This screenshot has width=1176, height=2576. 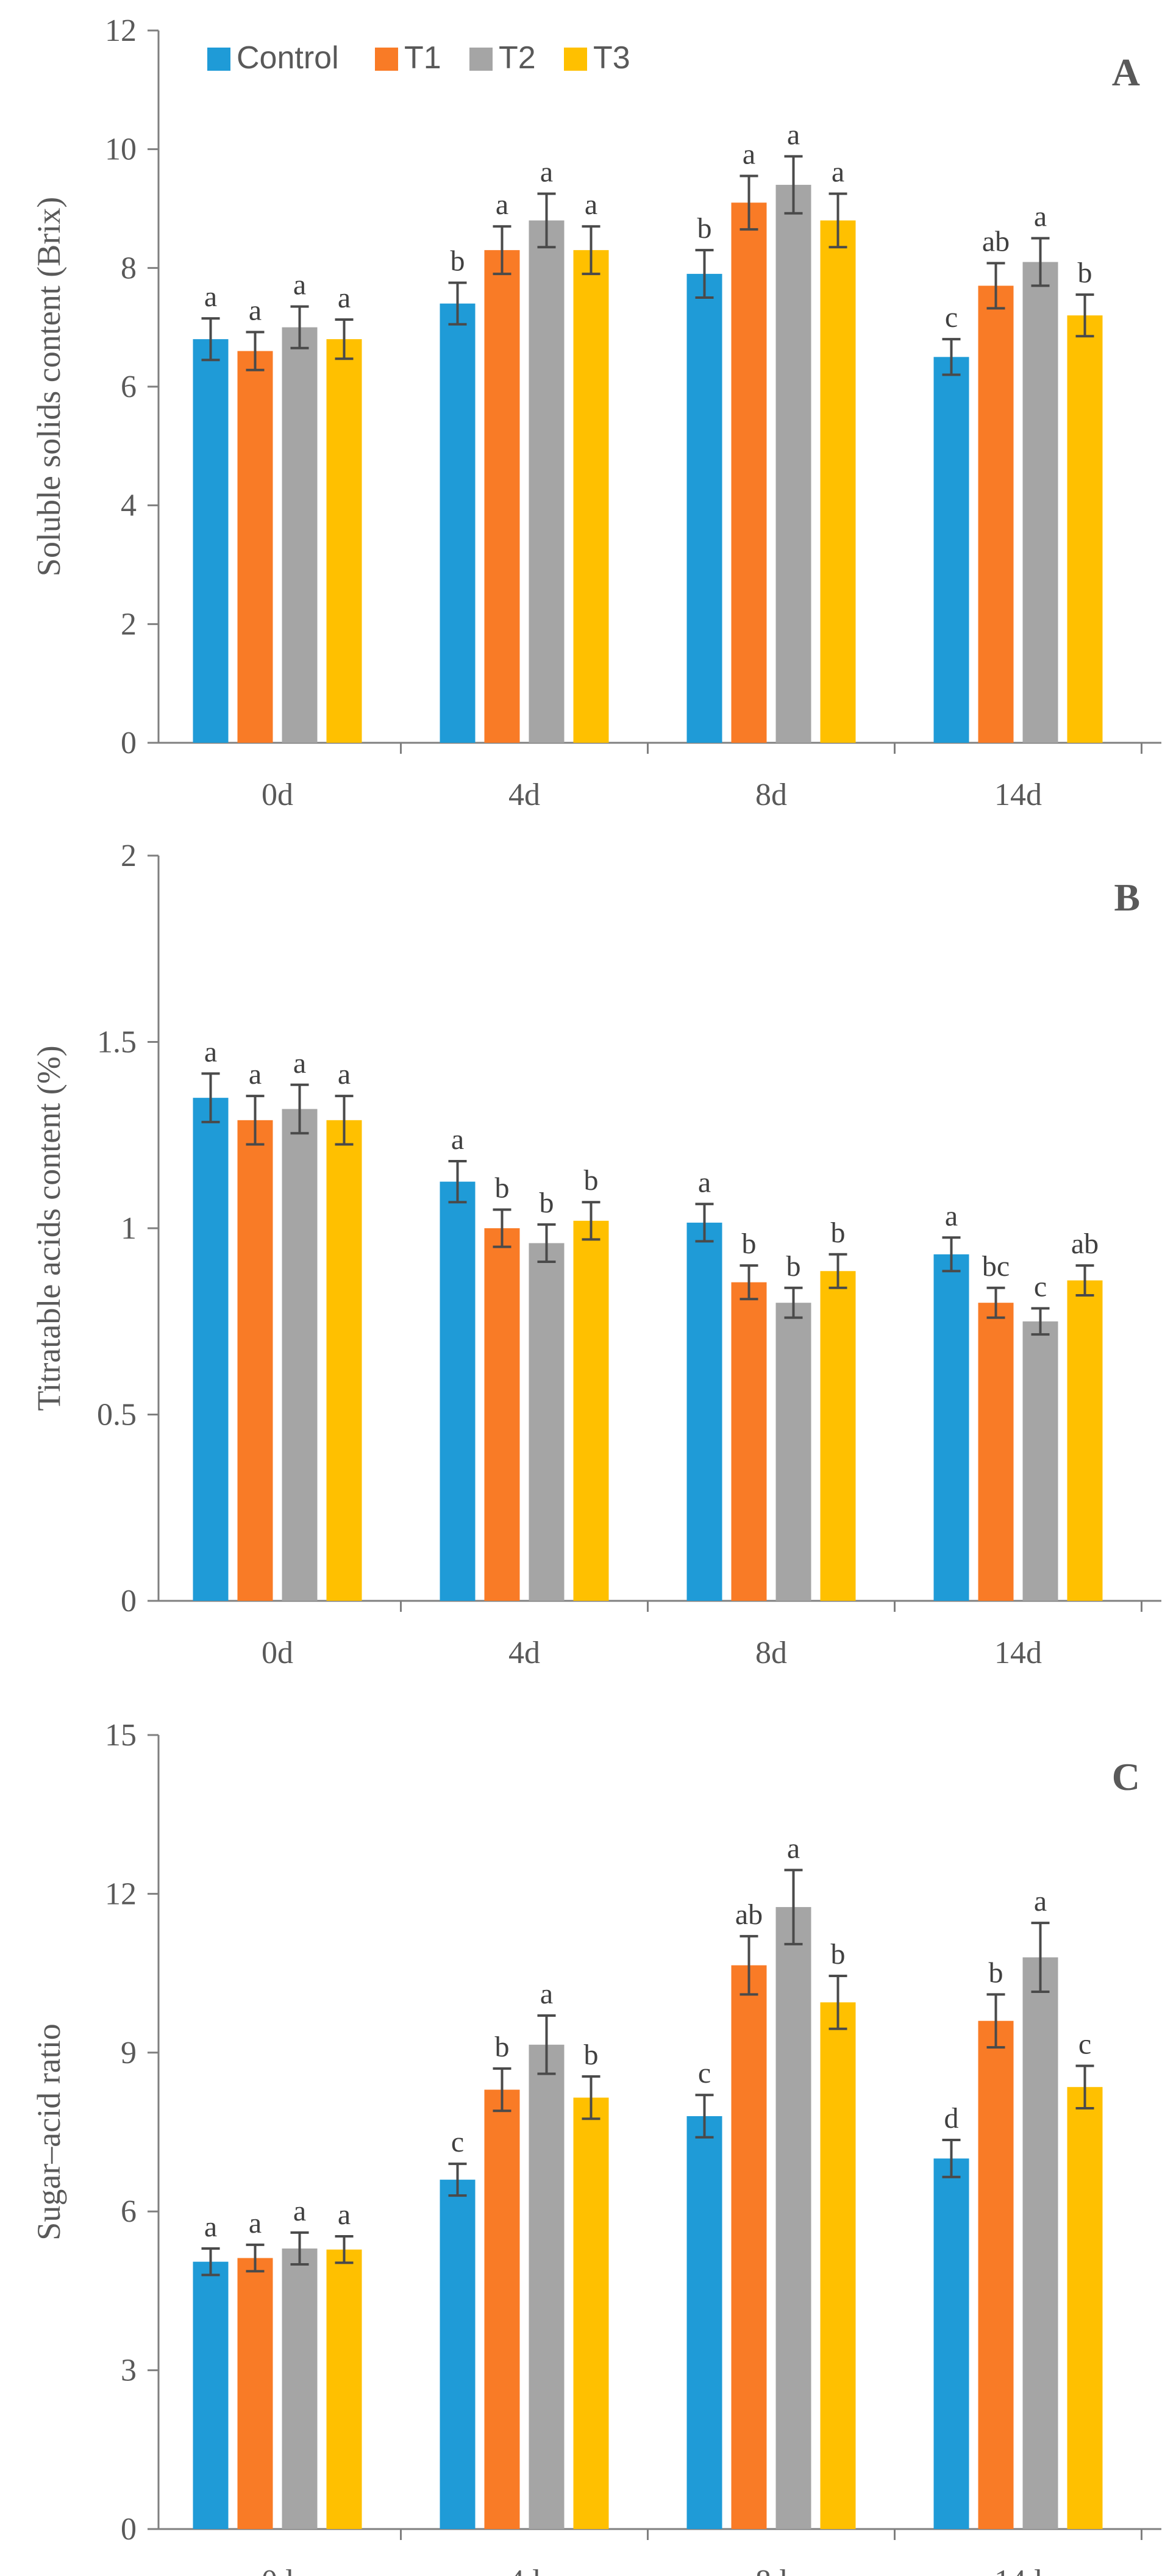 What do you see at coordinates (129, 2053) in the screenshot?
I see `y-tick-label: 9` at bounding box center [129, 2053].